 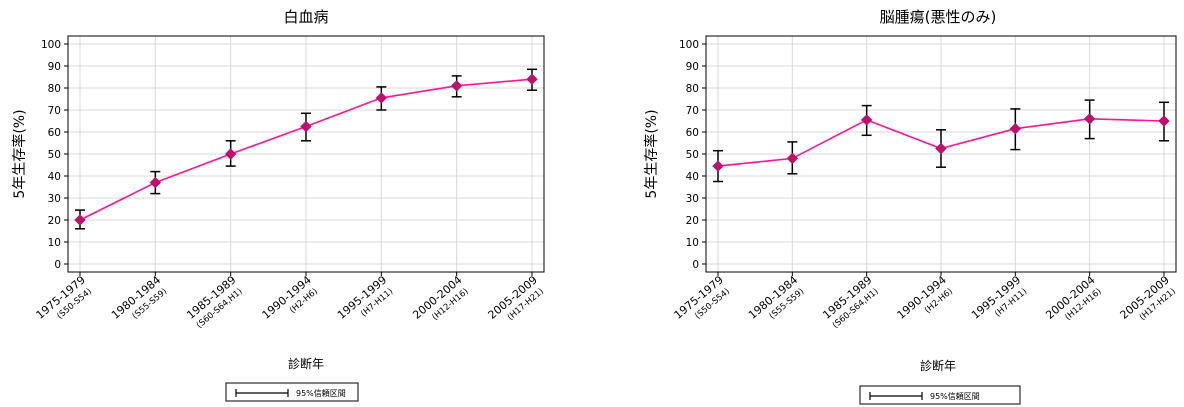 What do you see at coordinates (938, 17) in the screenshot?
I see `chart-title: 脳腫瘍(悪性のみ)` at bounding box center [938, 17].